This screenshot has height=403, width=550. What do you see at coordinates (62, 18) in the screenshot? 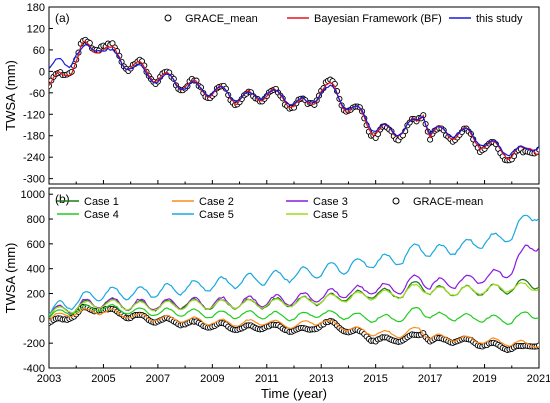
I see `panel-tag: (a)` at bounding box center [62, 18].